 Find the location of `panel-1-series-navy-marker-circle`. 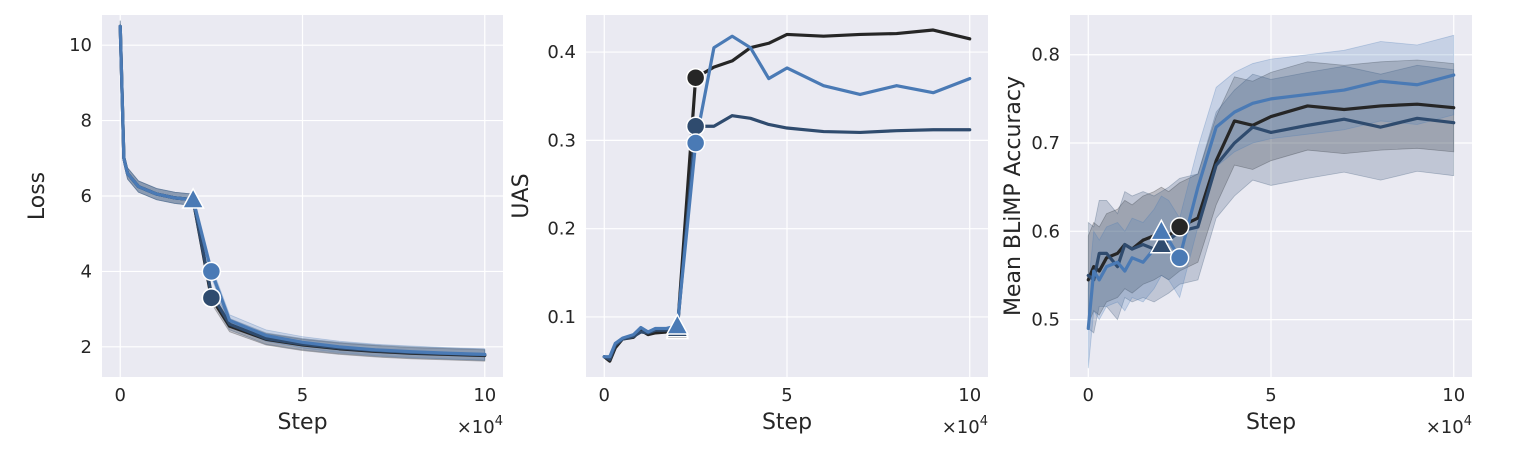

panel-1-series-navy-marker-circle is located at coordinates (211, 298).